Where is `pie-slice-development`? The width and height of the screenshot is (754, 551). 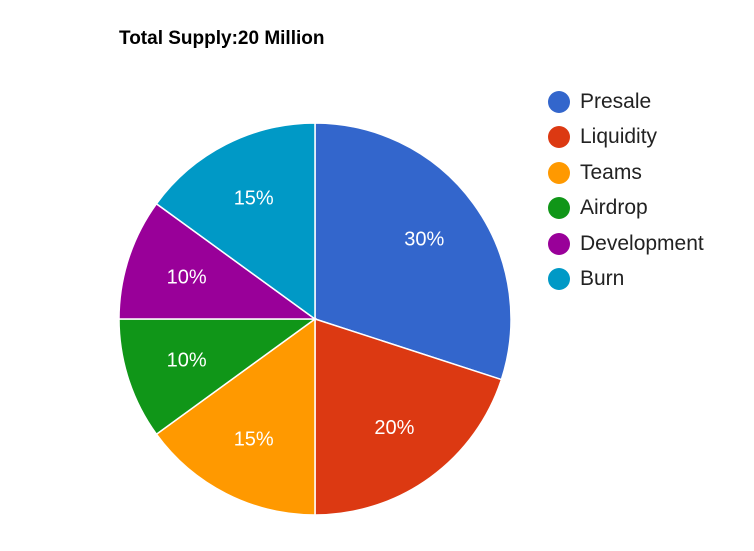
pie-slice-development is located at coordinates (218, 261).